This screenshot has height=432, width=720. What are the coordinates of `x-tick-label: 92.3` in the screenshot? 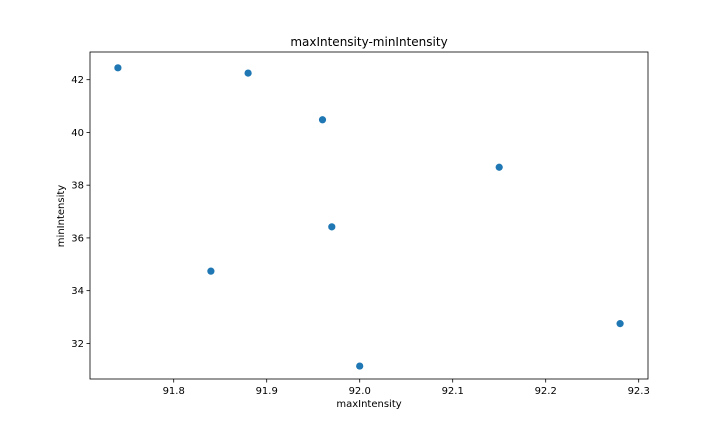 It's located at (639, 391).